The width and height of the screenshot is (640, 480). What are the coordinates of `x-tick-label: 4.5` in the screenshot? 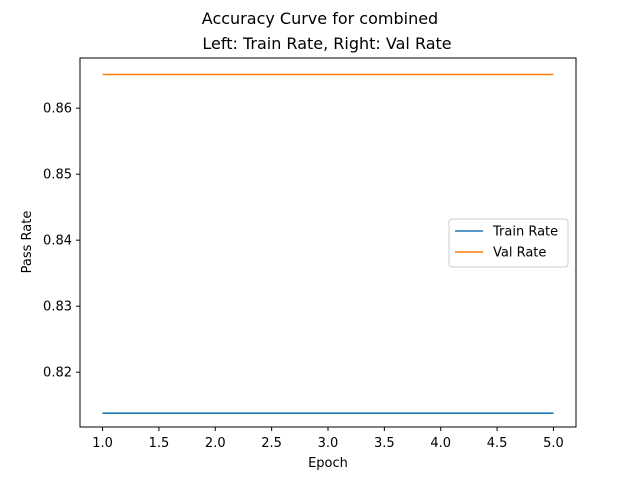 It's located at (497, 443).